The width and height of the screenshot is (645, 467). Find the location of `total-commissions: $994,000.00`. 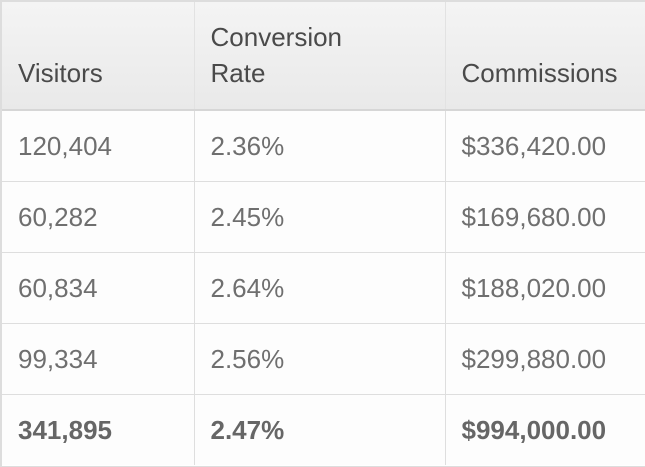

total-commissions: $994,000.00 is located at coordinates (545, 429).